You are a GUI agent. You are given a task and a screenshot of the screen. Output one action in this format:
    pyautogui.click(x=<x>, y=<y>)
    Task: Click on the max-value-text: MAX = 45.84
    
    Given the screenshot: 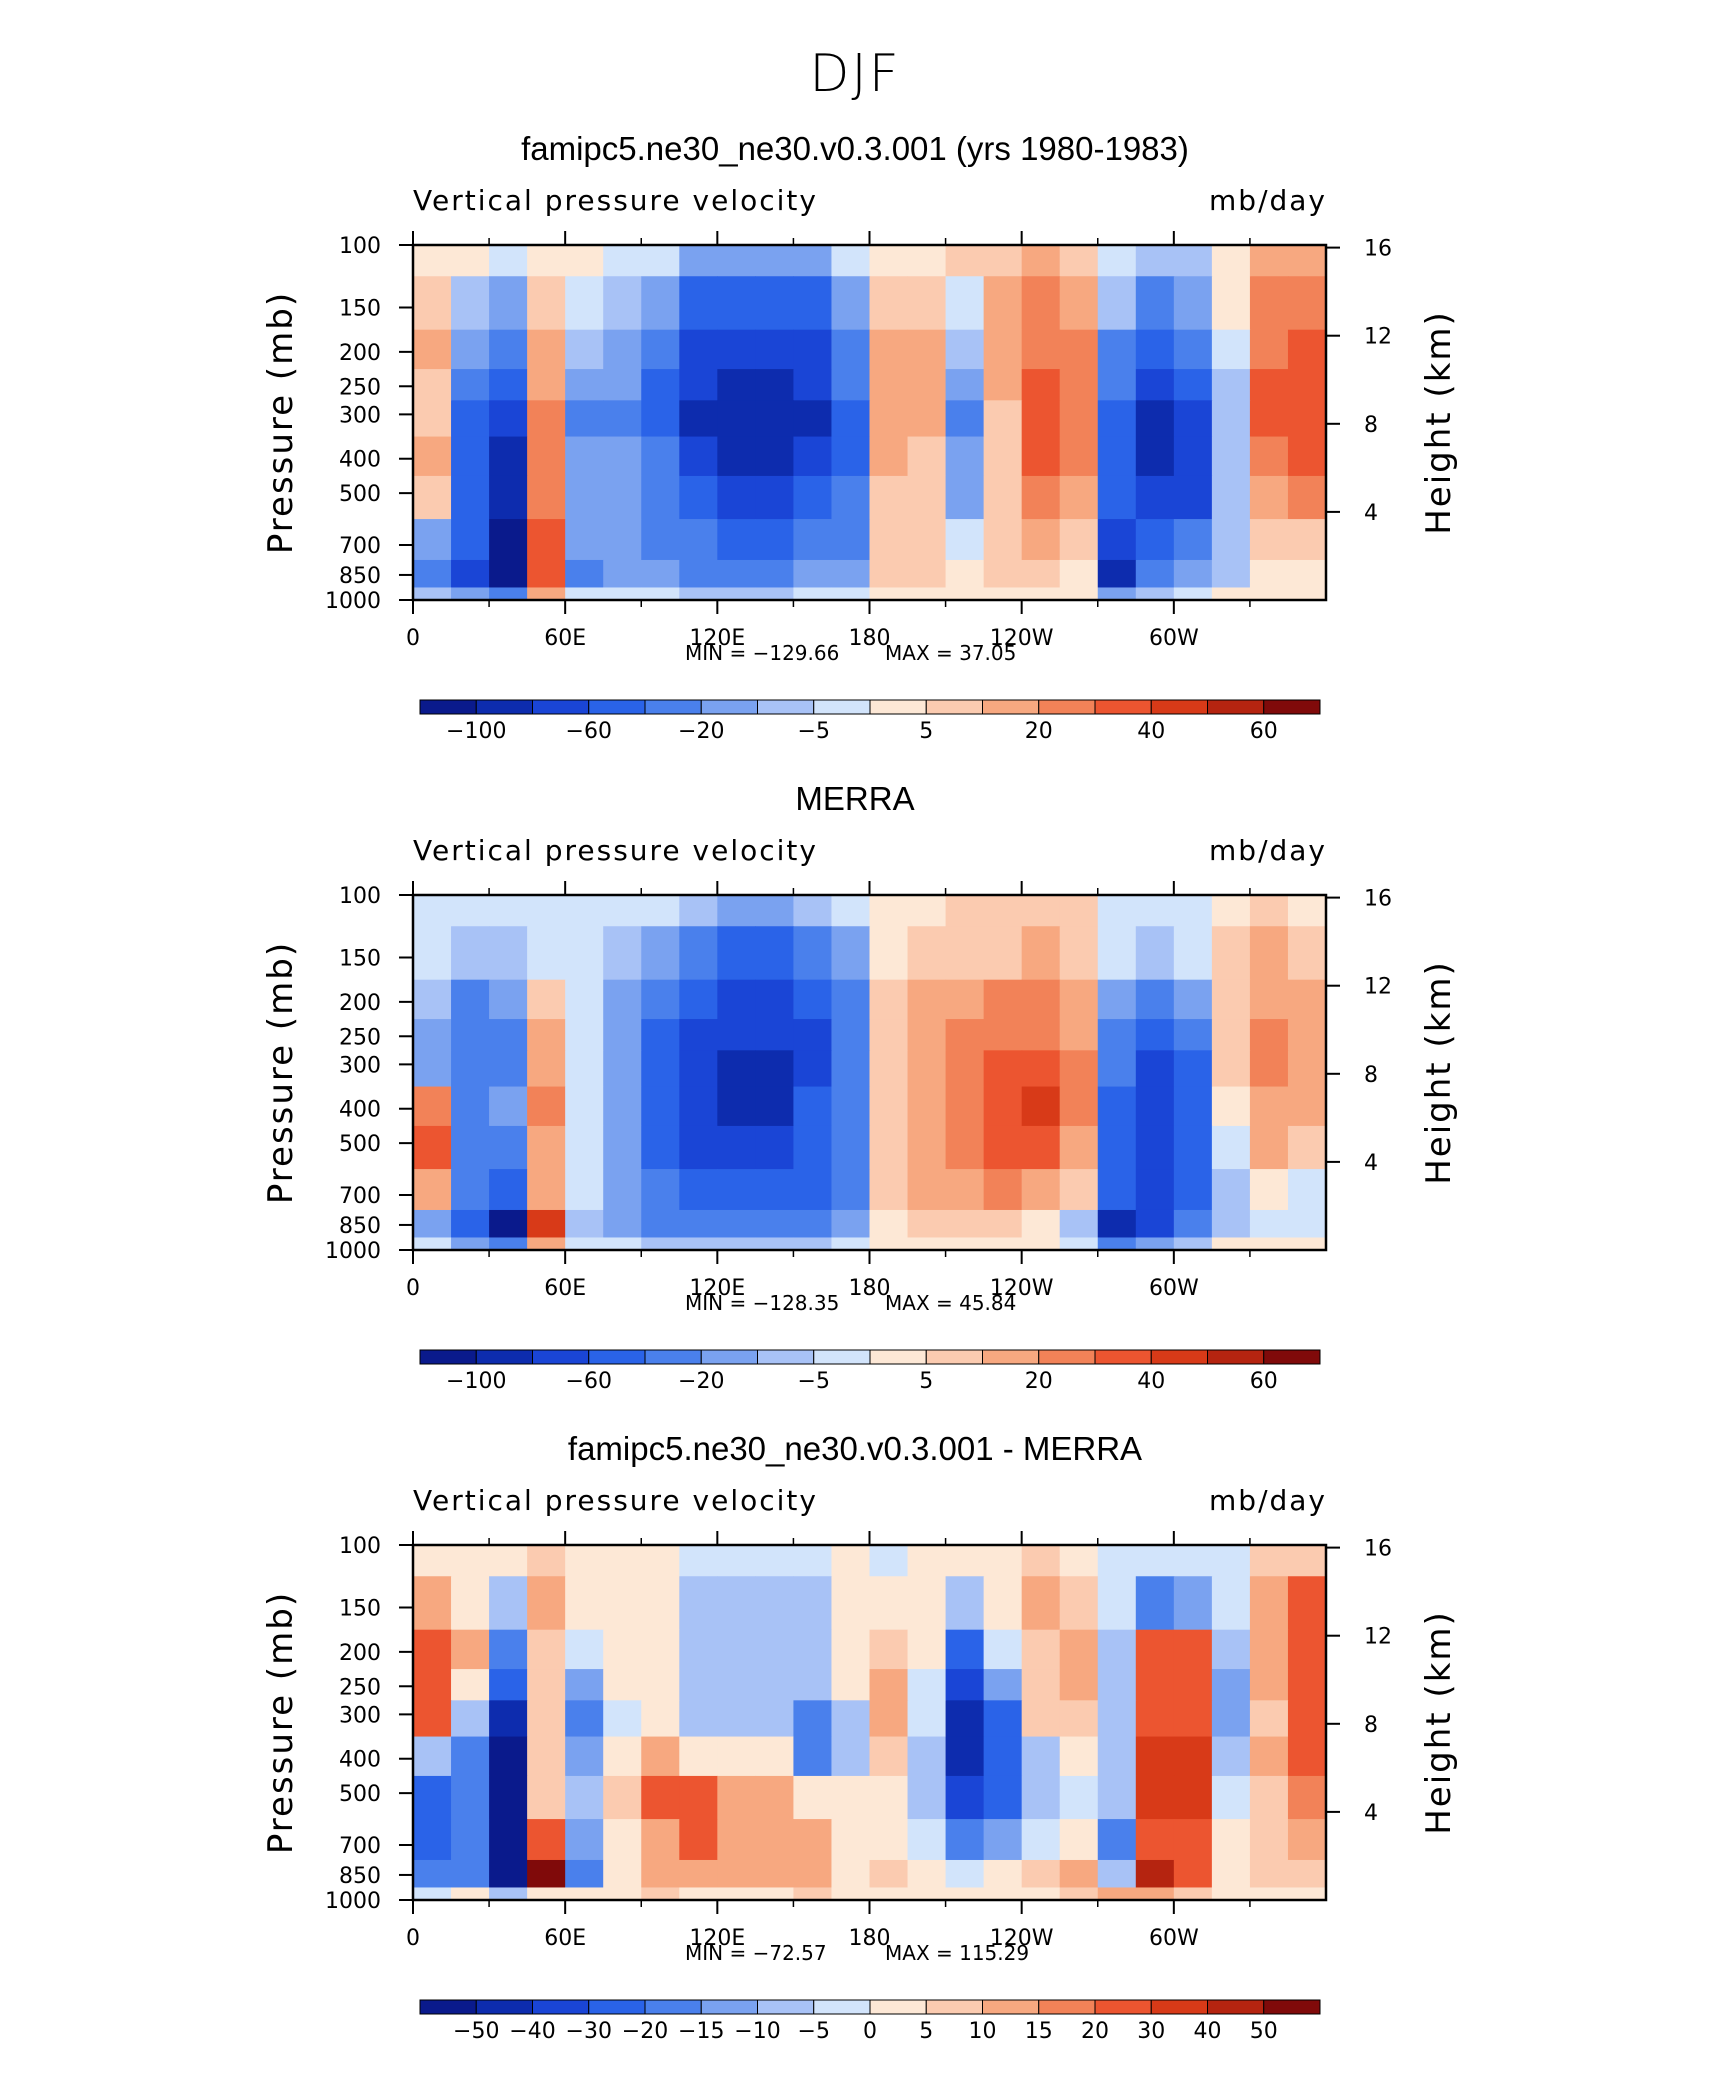 What is the action you would take?
    pyautogui.click(x=950, y=1303)
    